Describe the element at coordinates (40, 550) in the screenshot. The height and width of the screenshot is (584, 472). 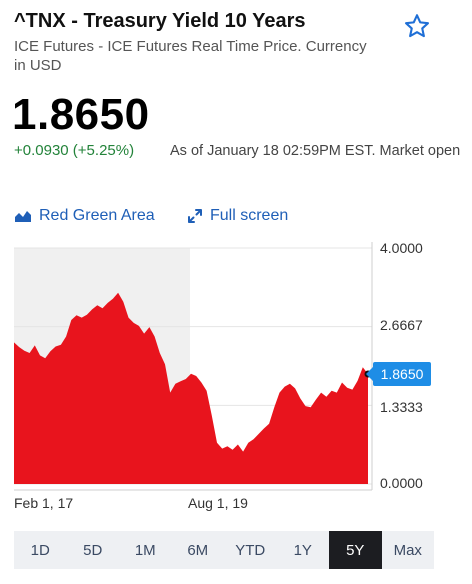
I see `range-1d-button: 1D` at that location.